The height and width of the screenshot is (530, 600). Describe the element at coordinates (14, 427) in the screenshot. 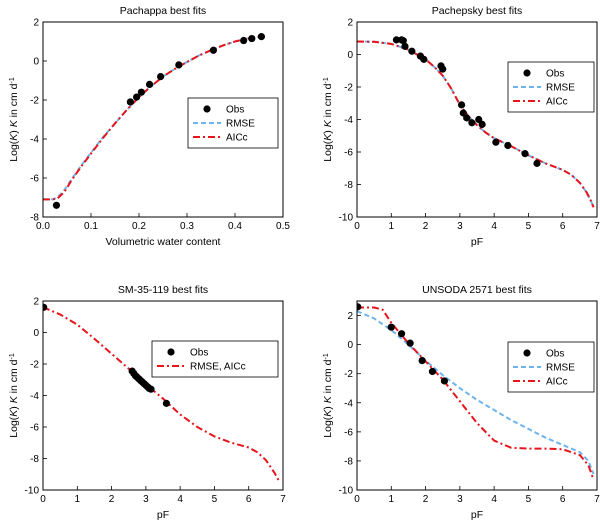

I see `y-axis-label-part: Log(` at that location.